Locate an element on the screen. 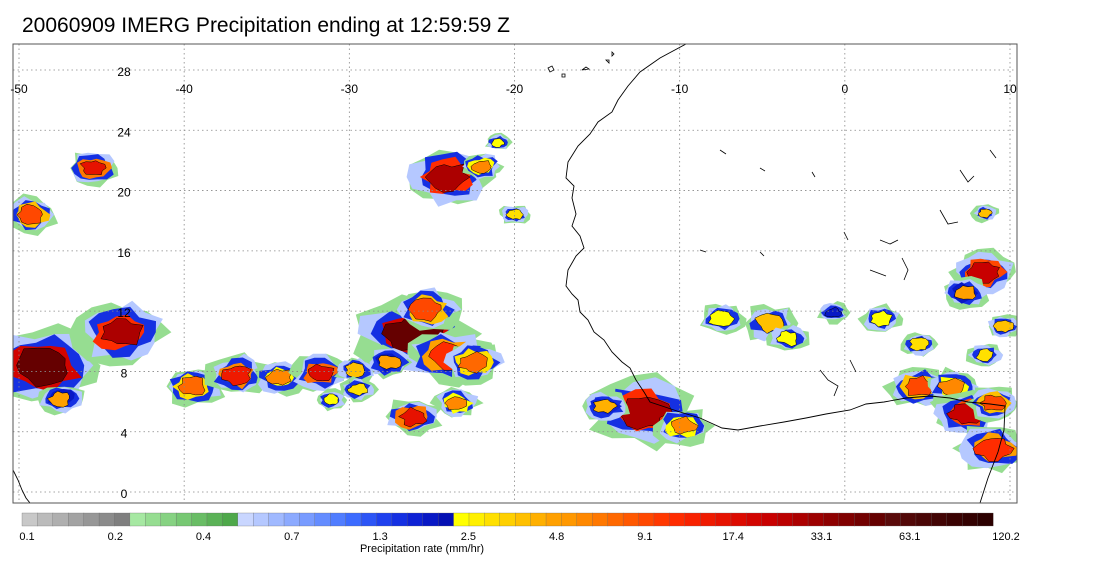  longitude-label: 10 is located at coordinates (1010, 89).